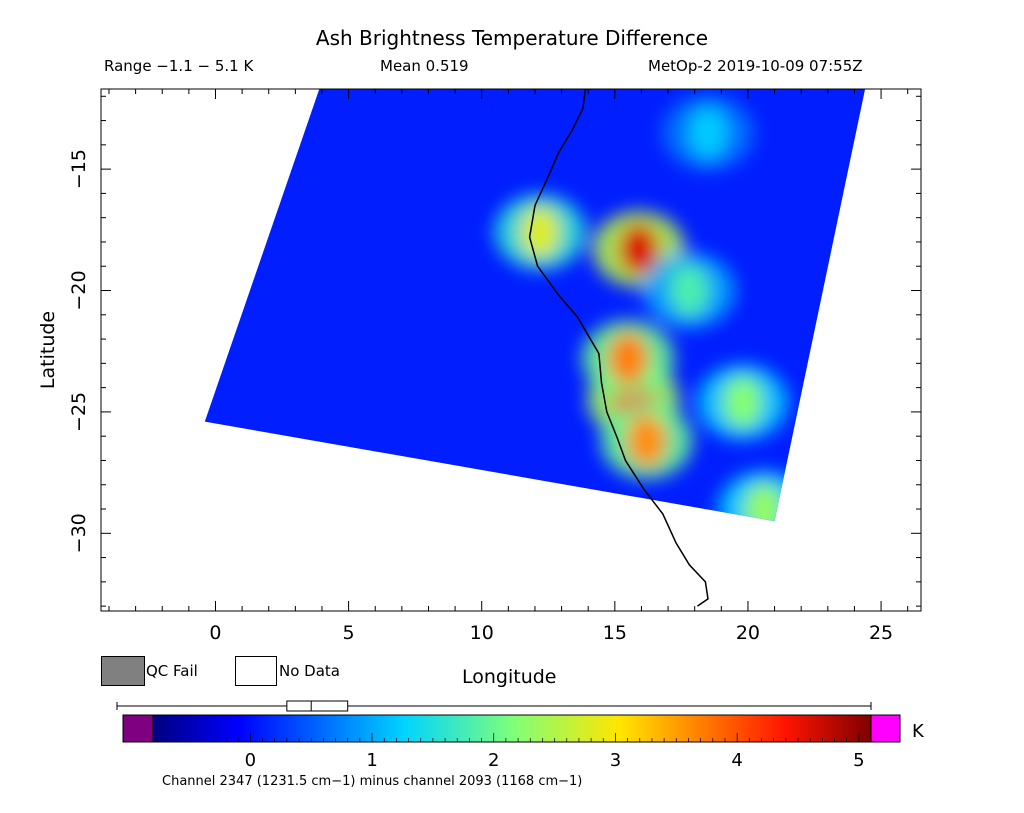 The width and height of the screenshot is (1024, 813). I want to click on x-axis-label: Longitude, so click(509, 677).